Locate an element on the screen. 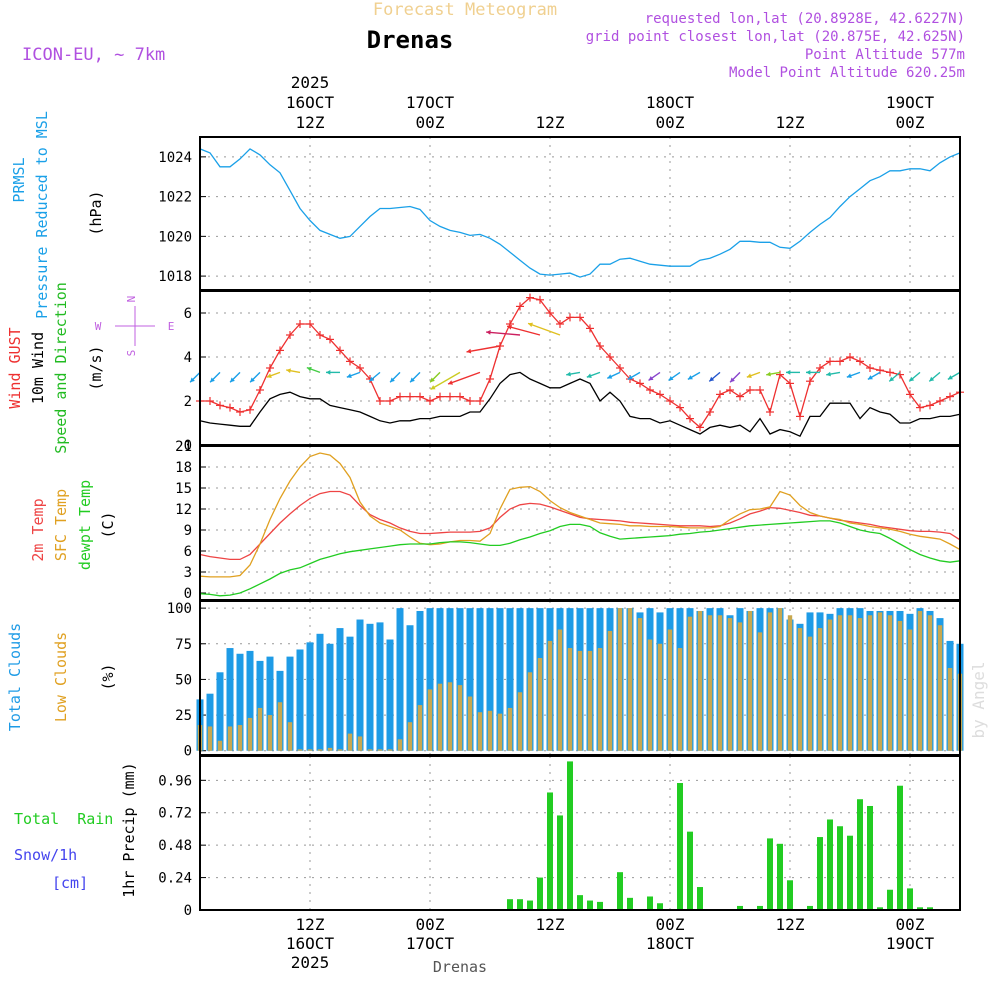  temp-ytick-label-1: 3 is located at coordinates (188, 573).